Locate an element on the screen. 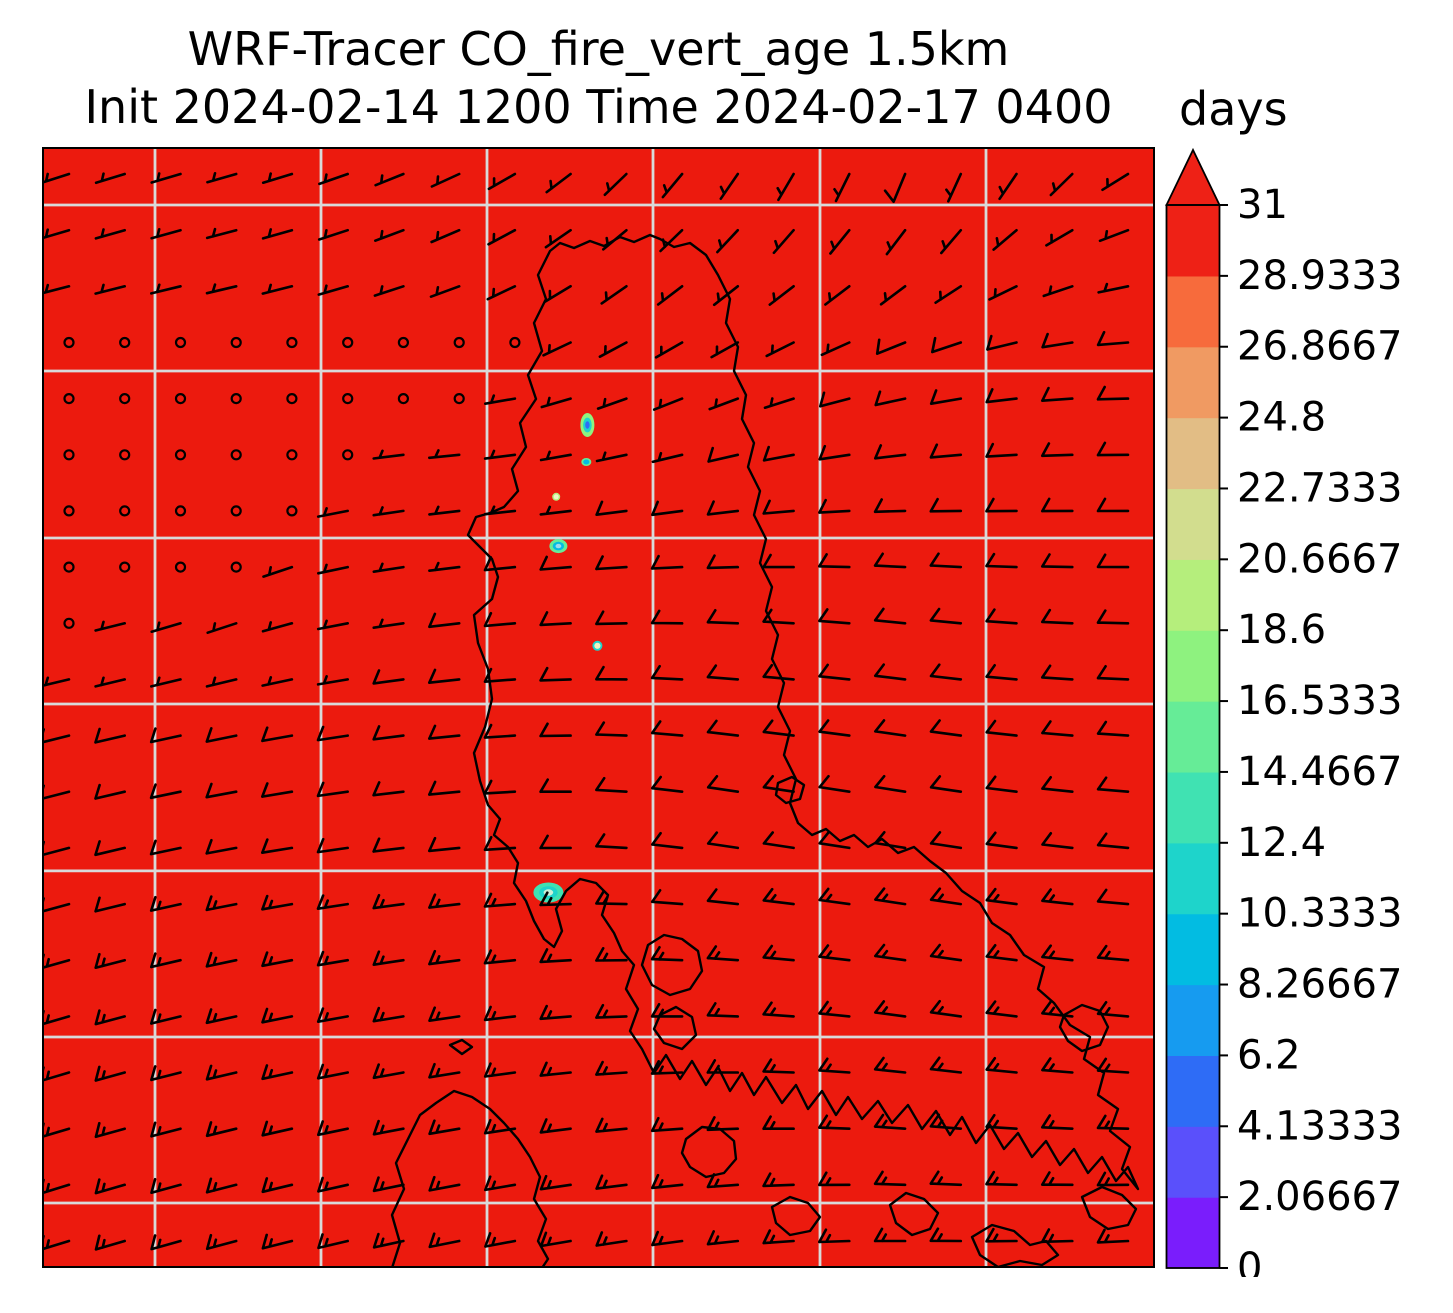  colorbar-tick-label: 28.9333 is located at coordinates (1319, 276).